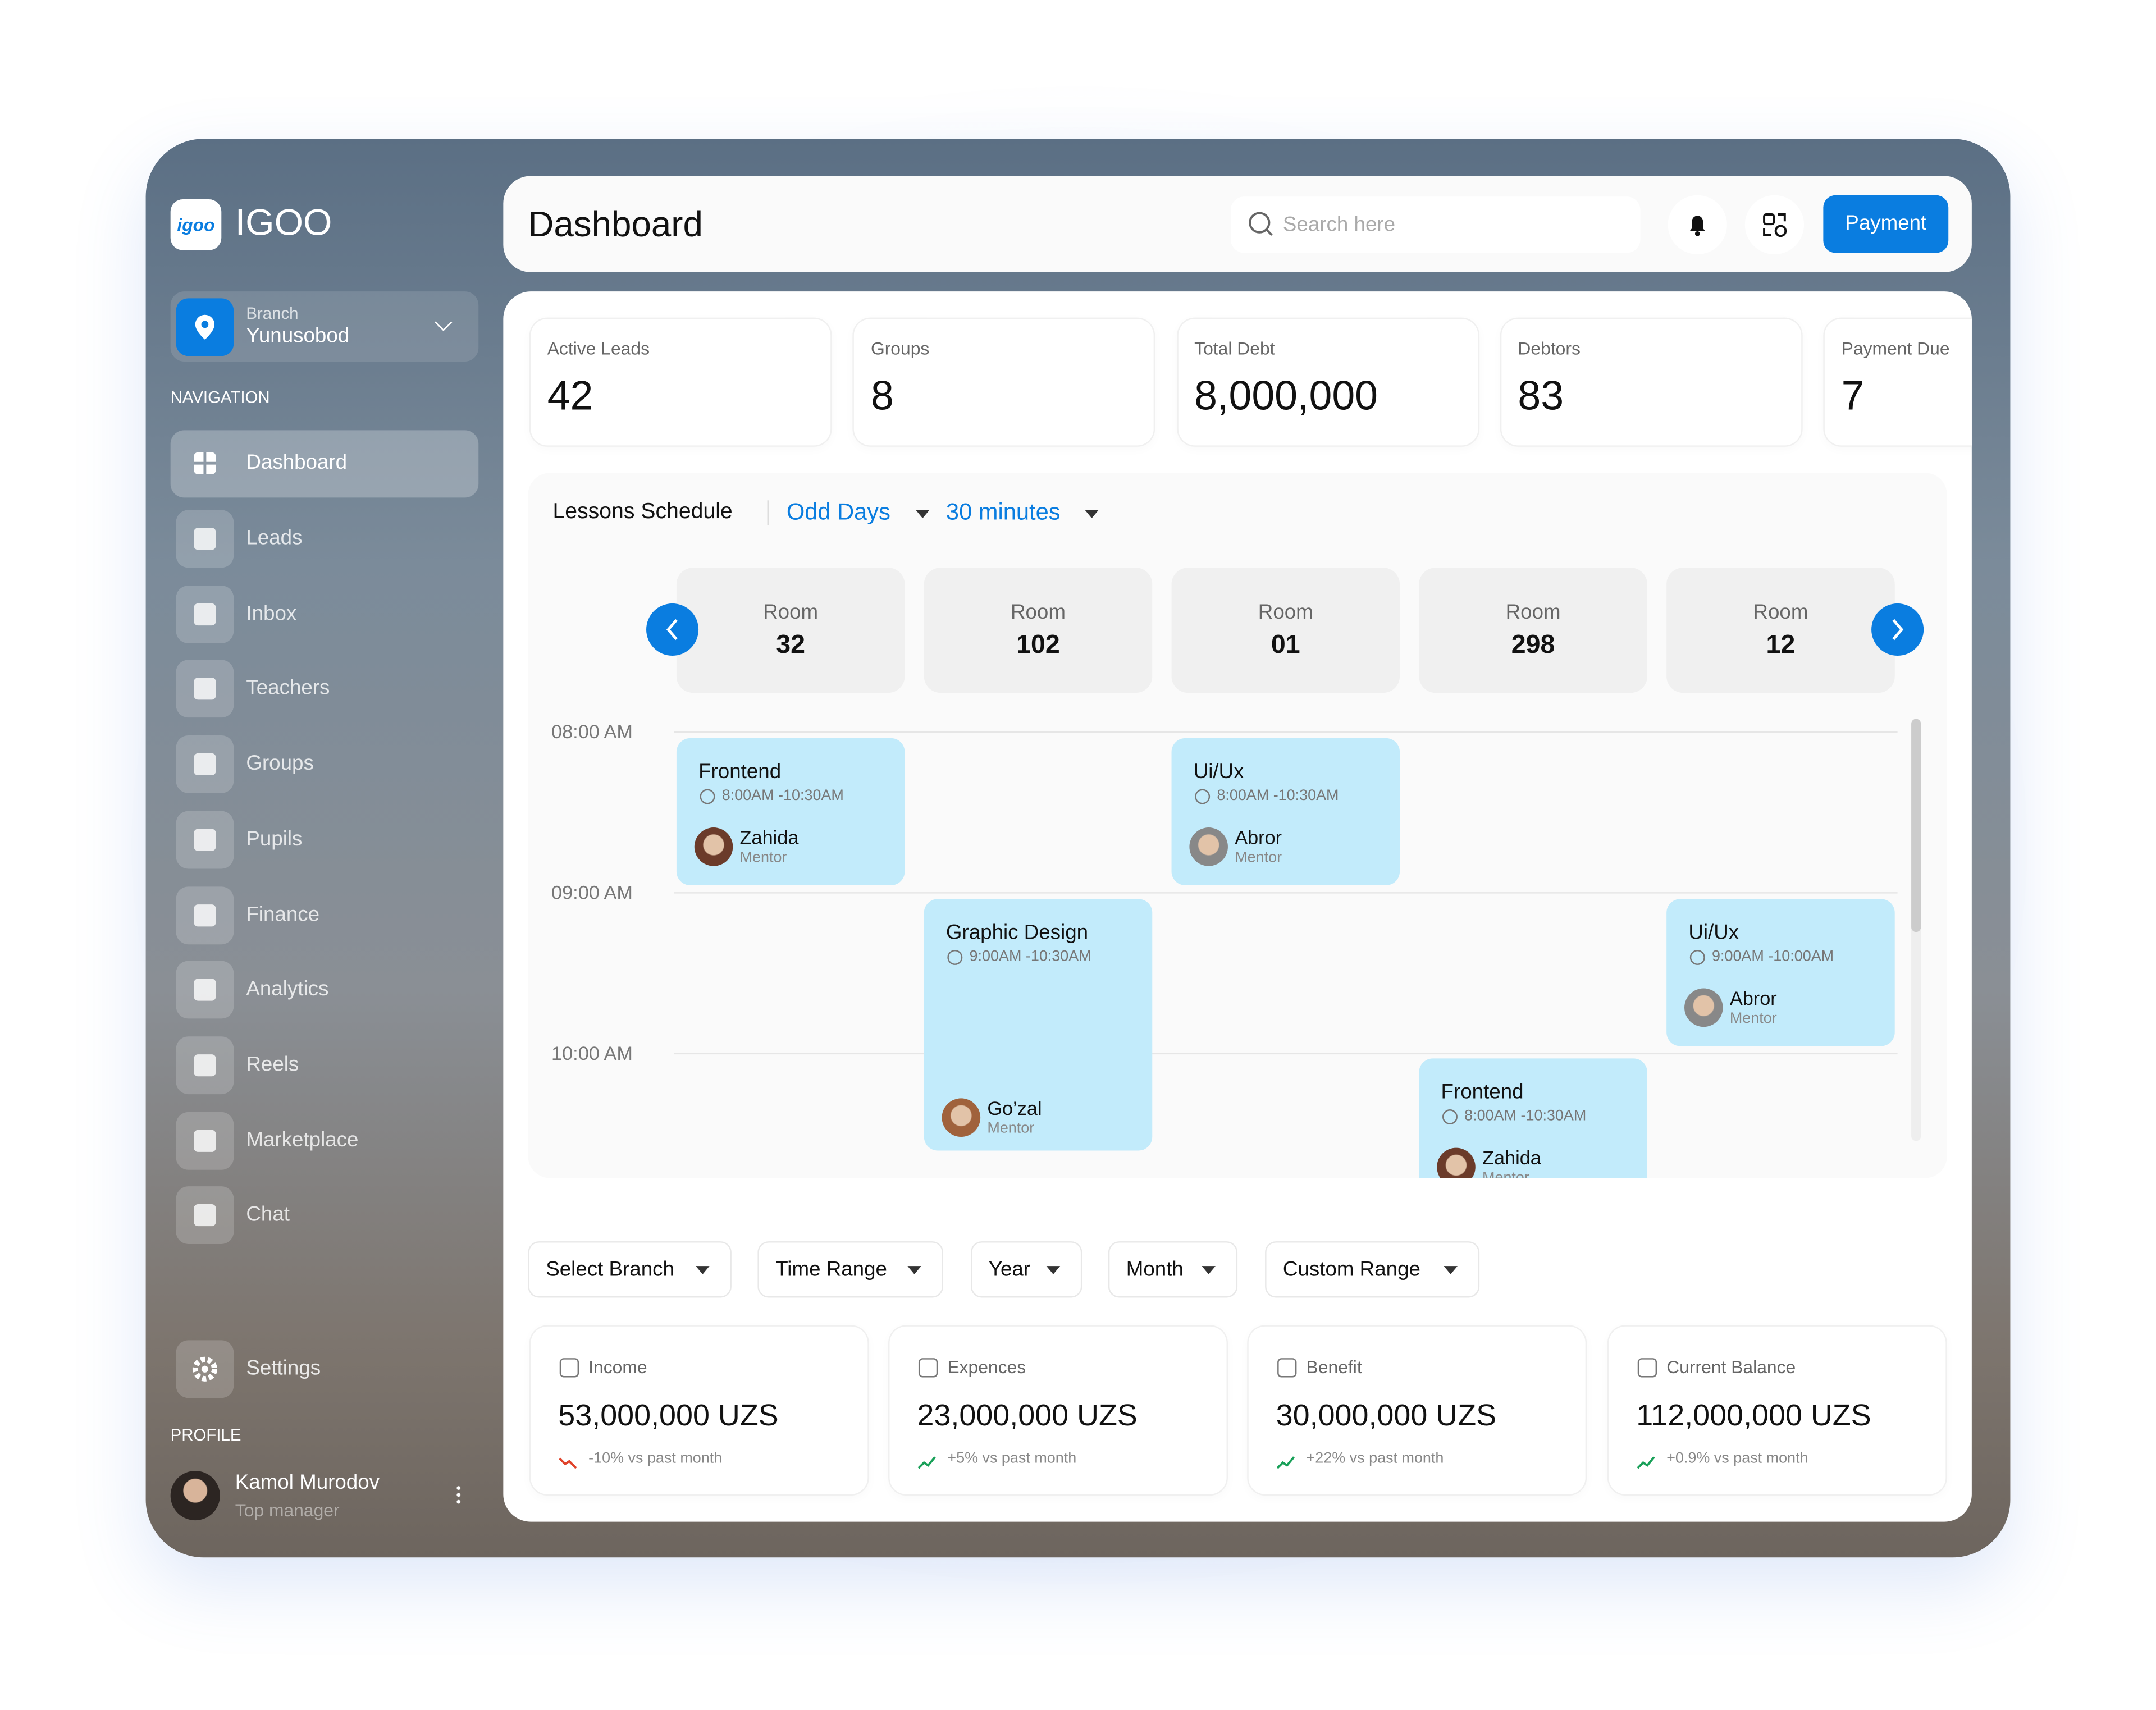 The height and width of the screenshot is (1710, 2156). Describe the element at coordinates (838, 512) in the screenshot. I see `days-selector: Odd Days` at that location.